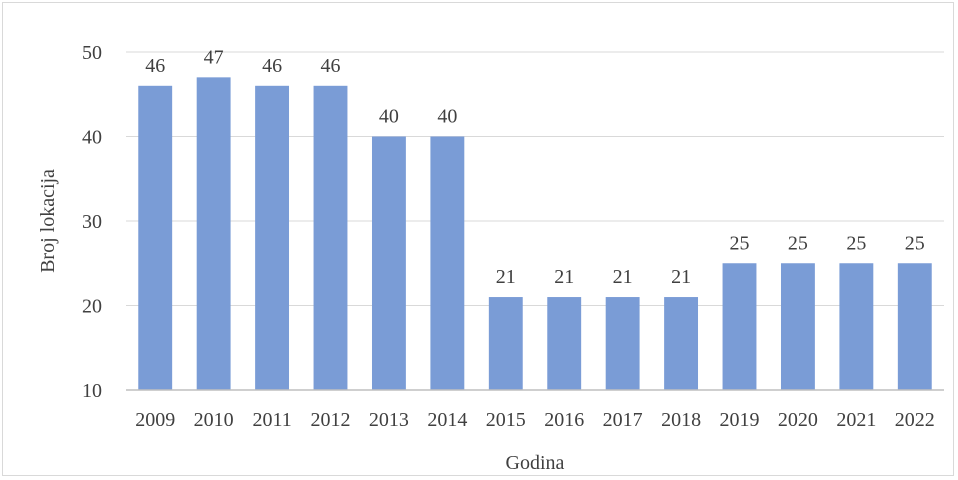 This screenshot has width=958, height=480. I want to click on bar-2022, so click(914, 326).